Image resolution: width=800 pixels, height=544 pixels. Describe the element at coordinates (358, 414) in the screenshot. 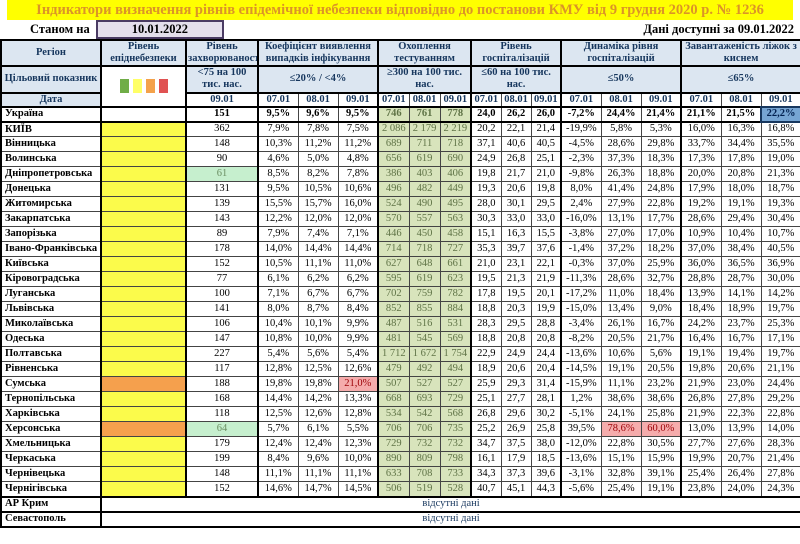

I see `coef-cell: 12,8%` at that location.